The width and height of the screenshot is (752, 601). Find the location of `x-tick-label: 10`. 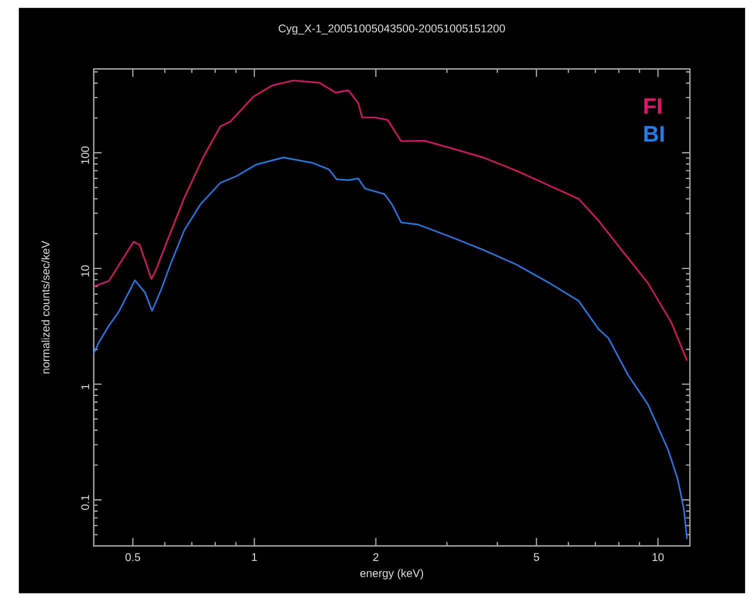

x-tick-label: 10 is located at coordinates (658, 557).